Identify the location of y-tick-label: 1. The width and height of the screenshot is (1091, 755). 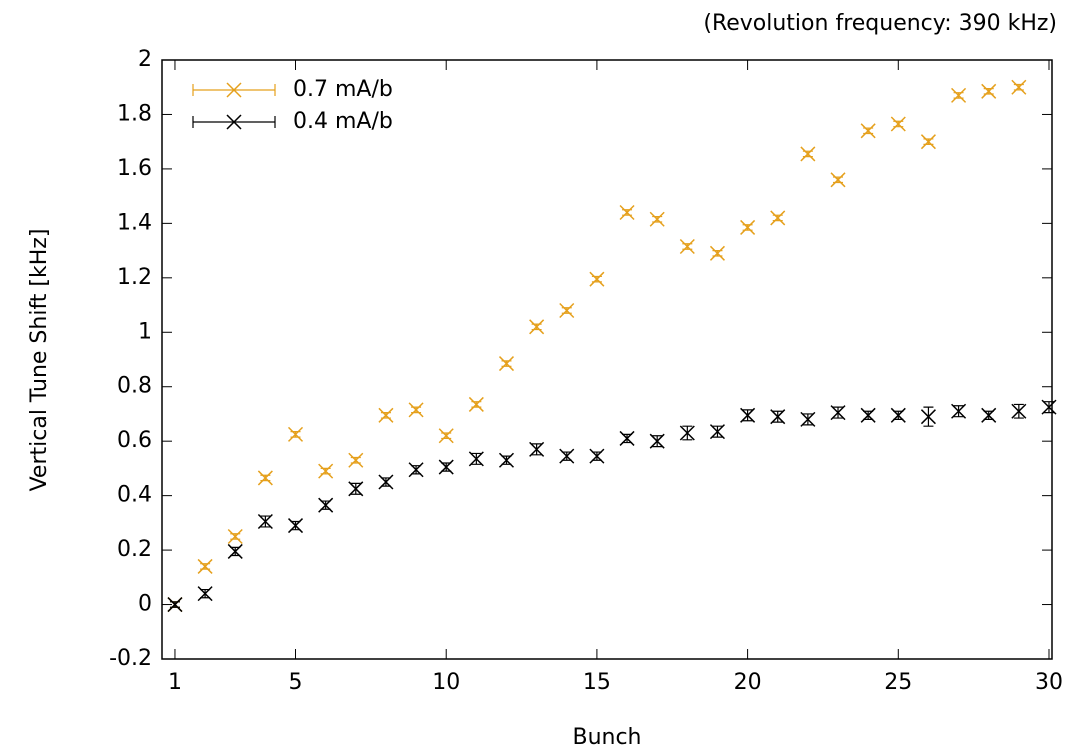
(145, 331).